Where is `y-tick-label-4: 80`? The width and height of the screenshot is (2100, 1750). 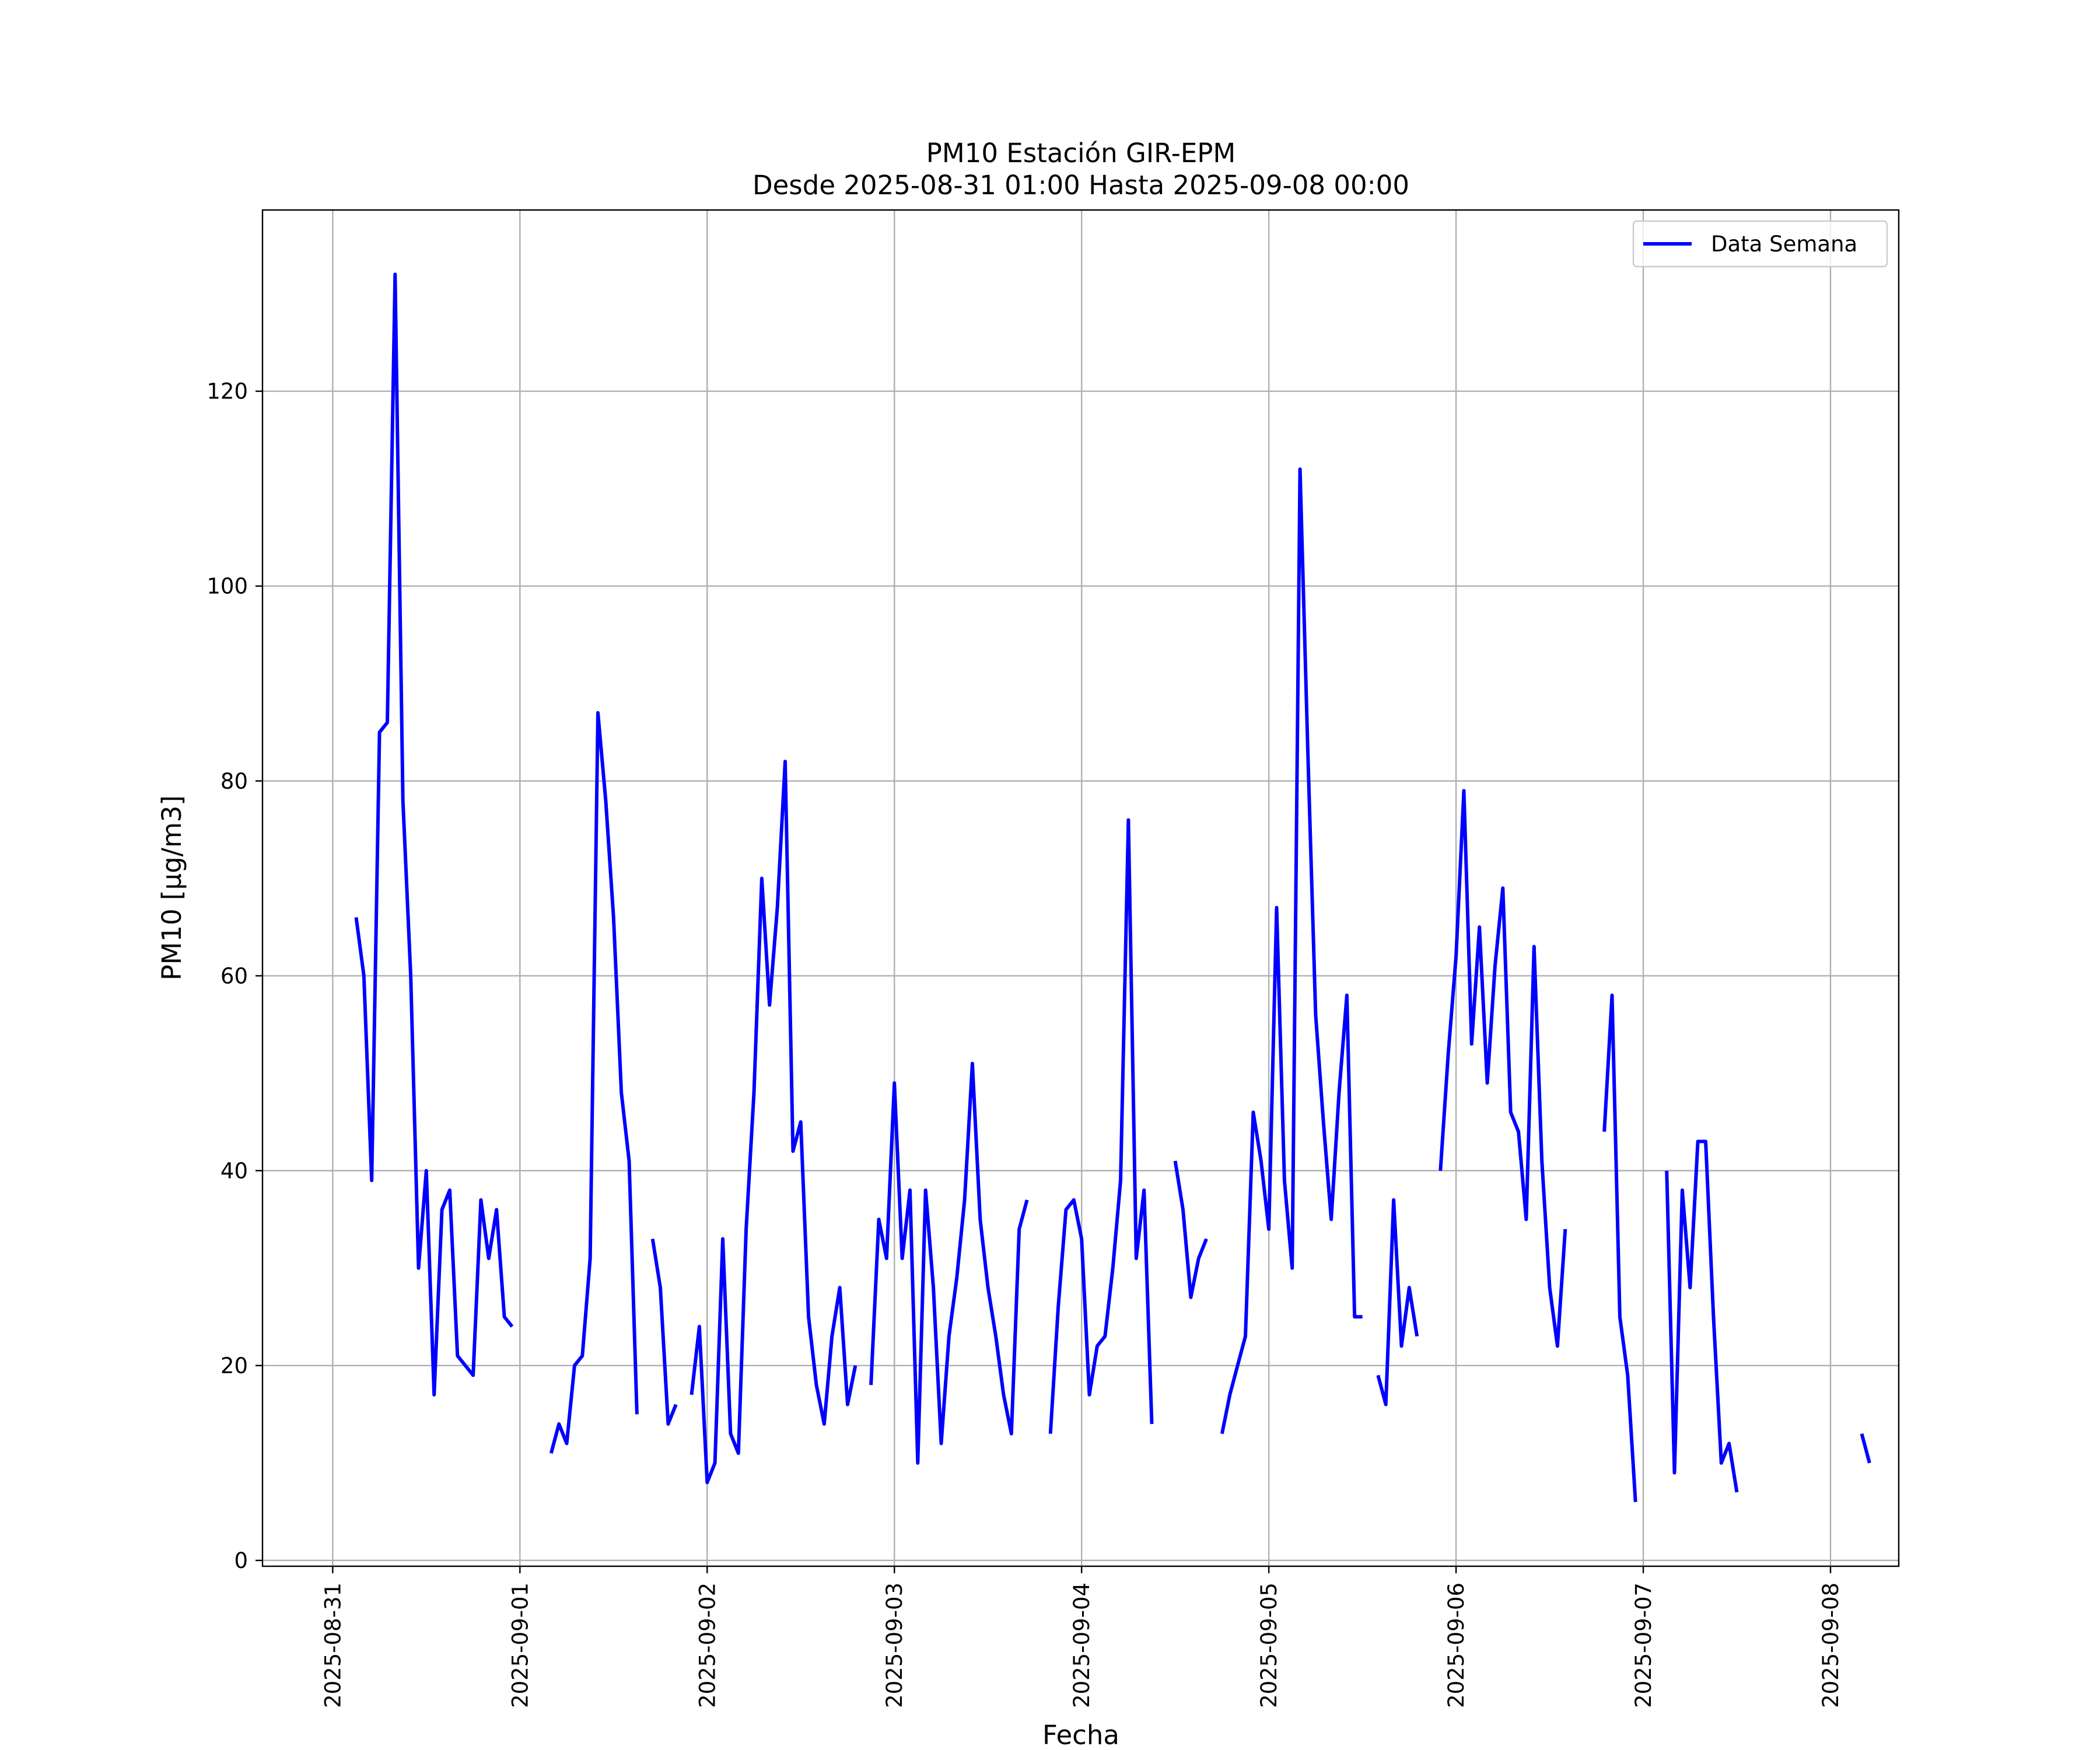 y-tick-label-4: 80 is located at coordinates (234, 781).